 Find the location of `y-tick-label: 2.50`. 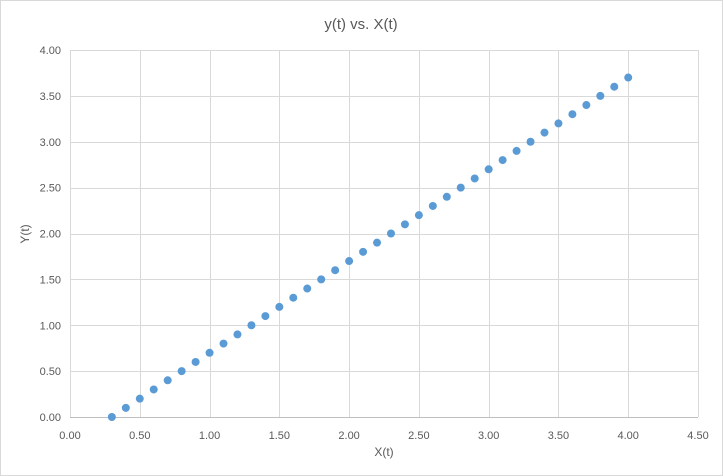

y-tick-label: 2.50 is located at coordinates (50, 189).